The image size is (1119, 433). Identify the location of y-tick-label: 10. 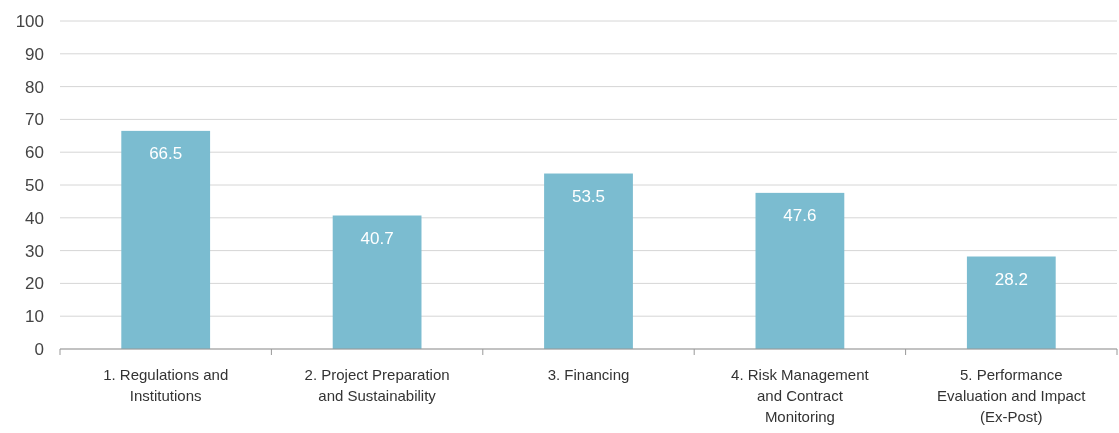
(34, 317).